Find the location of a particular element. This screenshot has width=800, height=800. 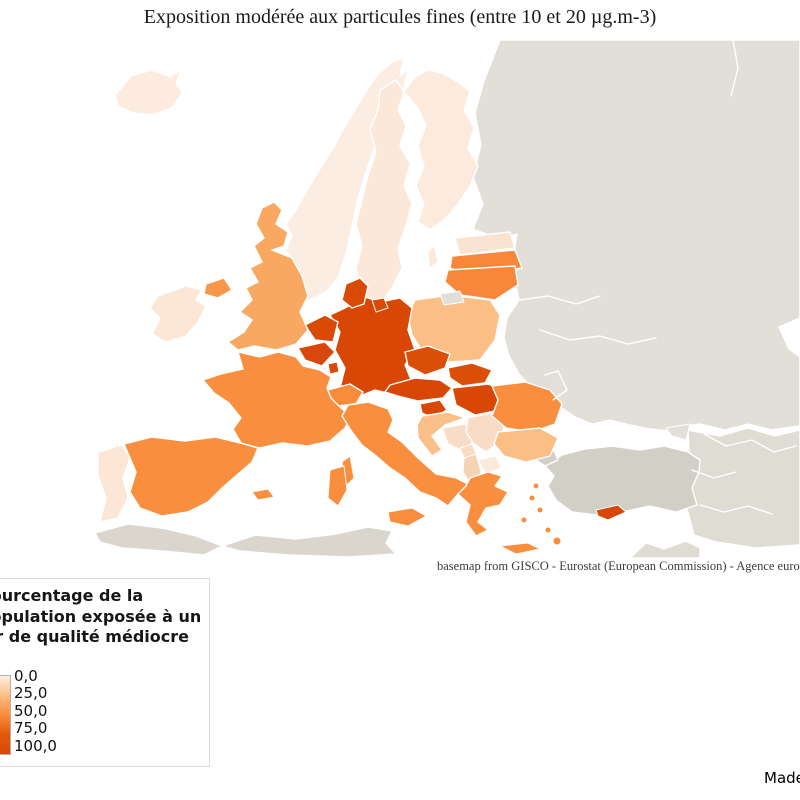

legend-gradient-bar is located at coordinates (5, 715).